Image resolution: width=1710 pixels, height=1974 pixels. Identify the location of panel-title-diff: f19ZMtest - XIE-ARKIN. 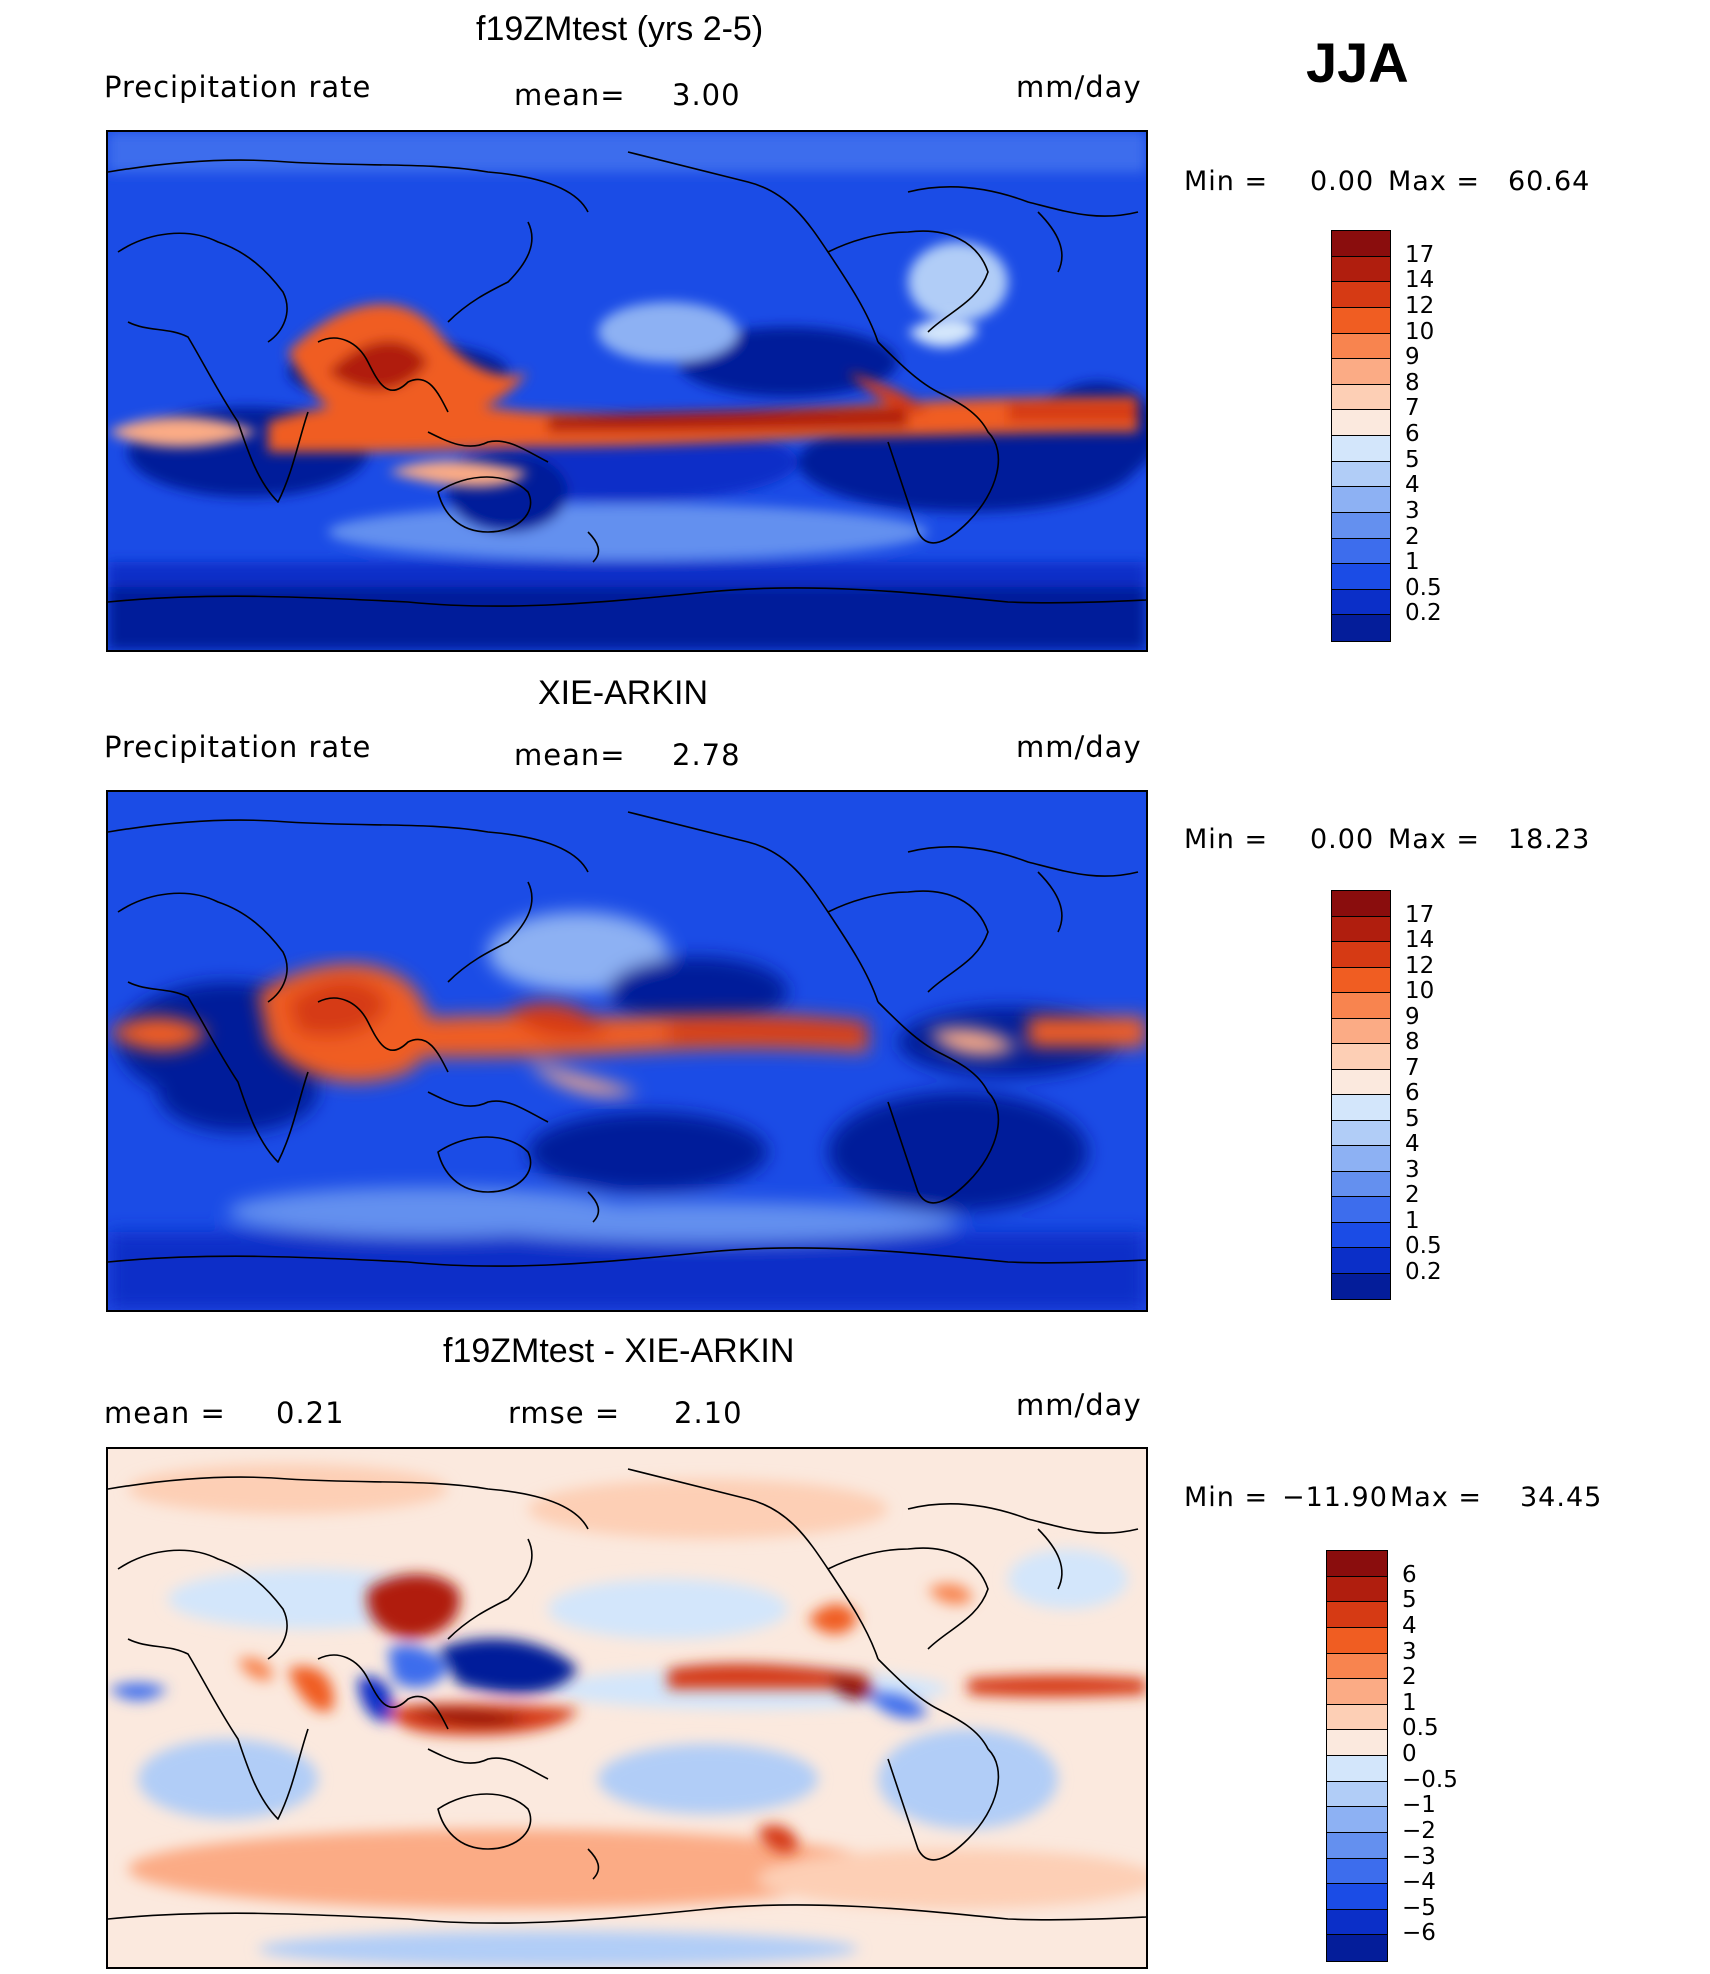
(619, 1351).